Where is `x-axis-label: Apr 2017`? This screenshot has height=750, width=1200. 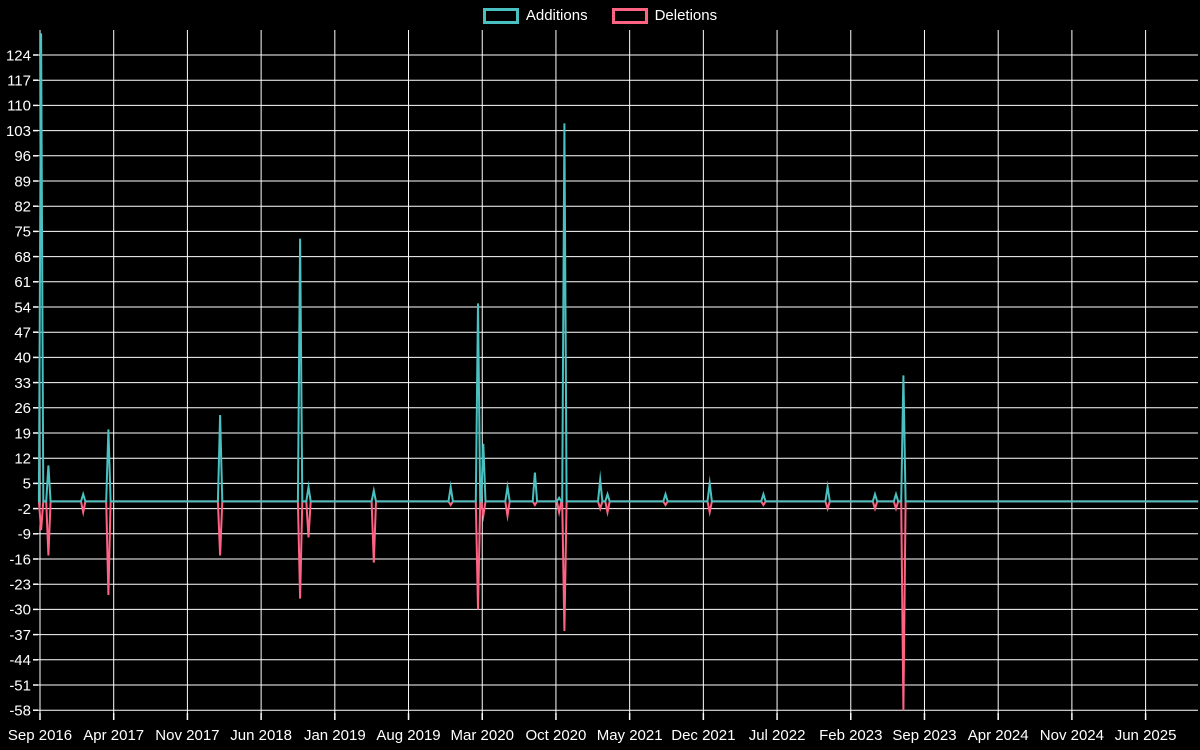 x-axis-label: Apr 2017 is located at coordinates (113, 735).